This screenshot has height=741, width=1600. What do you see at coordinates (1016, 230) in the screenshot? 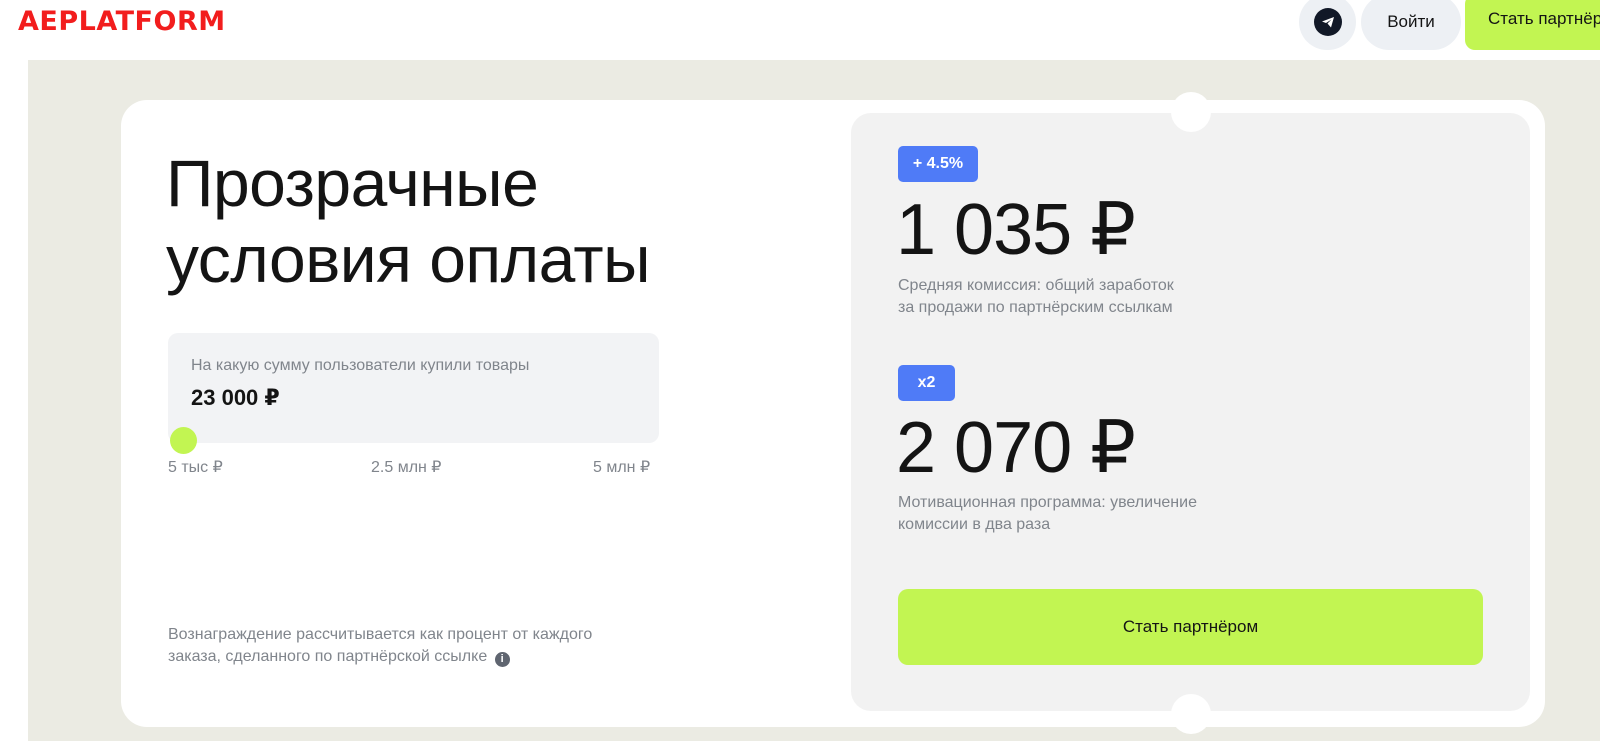
I see `commission-amount: 1 035 ₽` at bounding box center [1016, 230].